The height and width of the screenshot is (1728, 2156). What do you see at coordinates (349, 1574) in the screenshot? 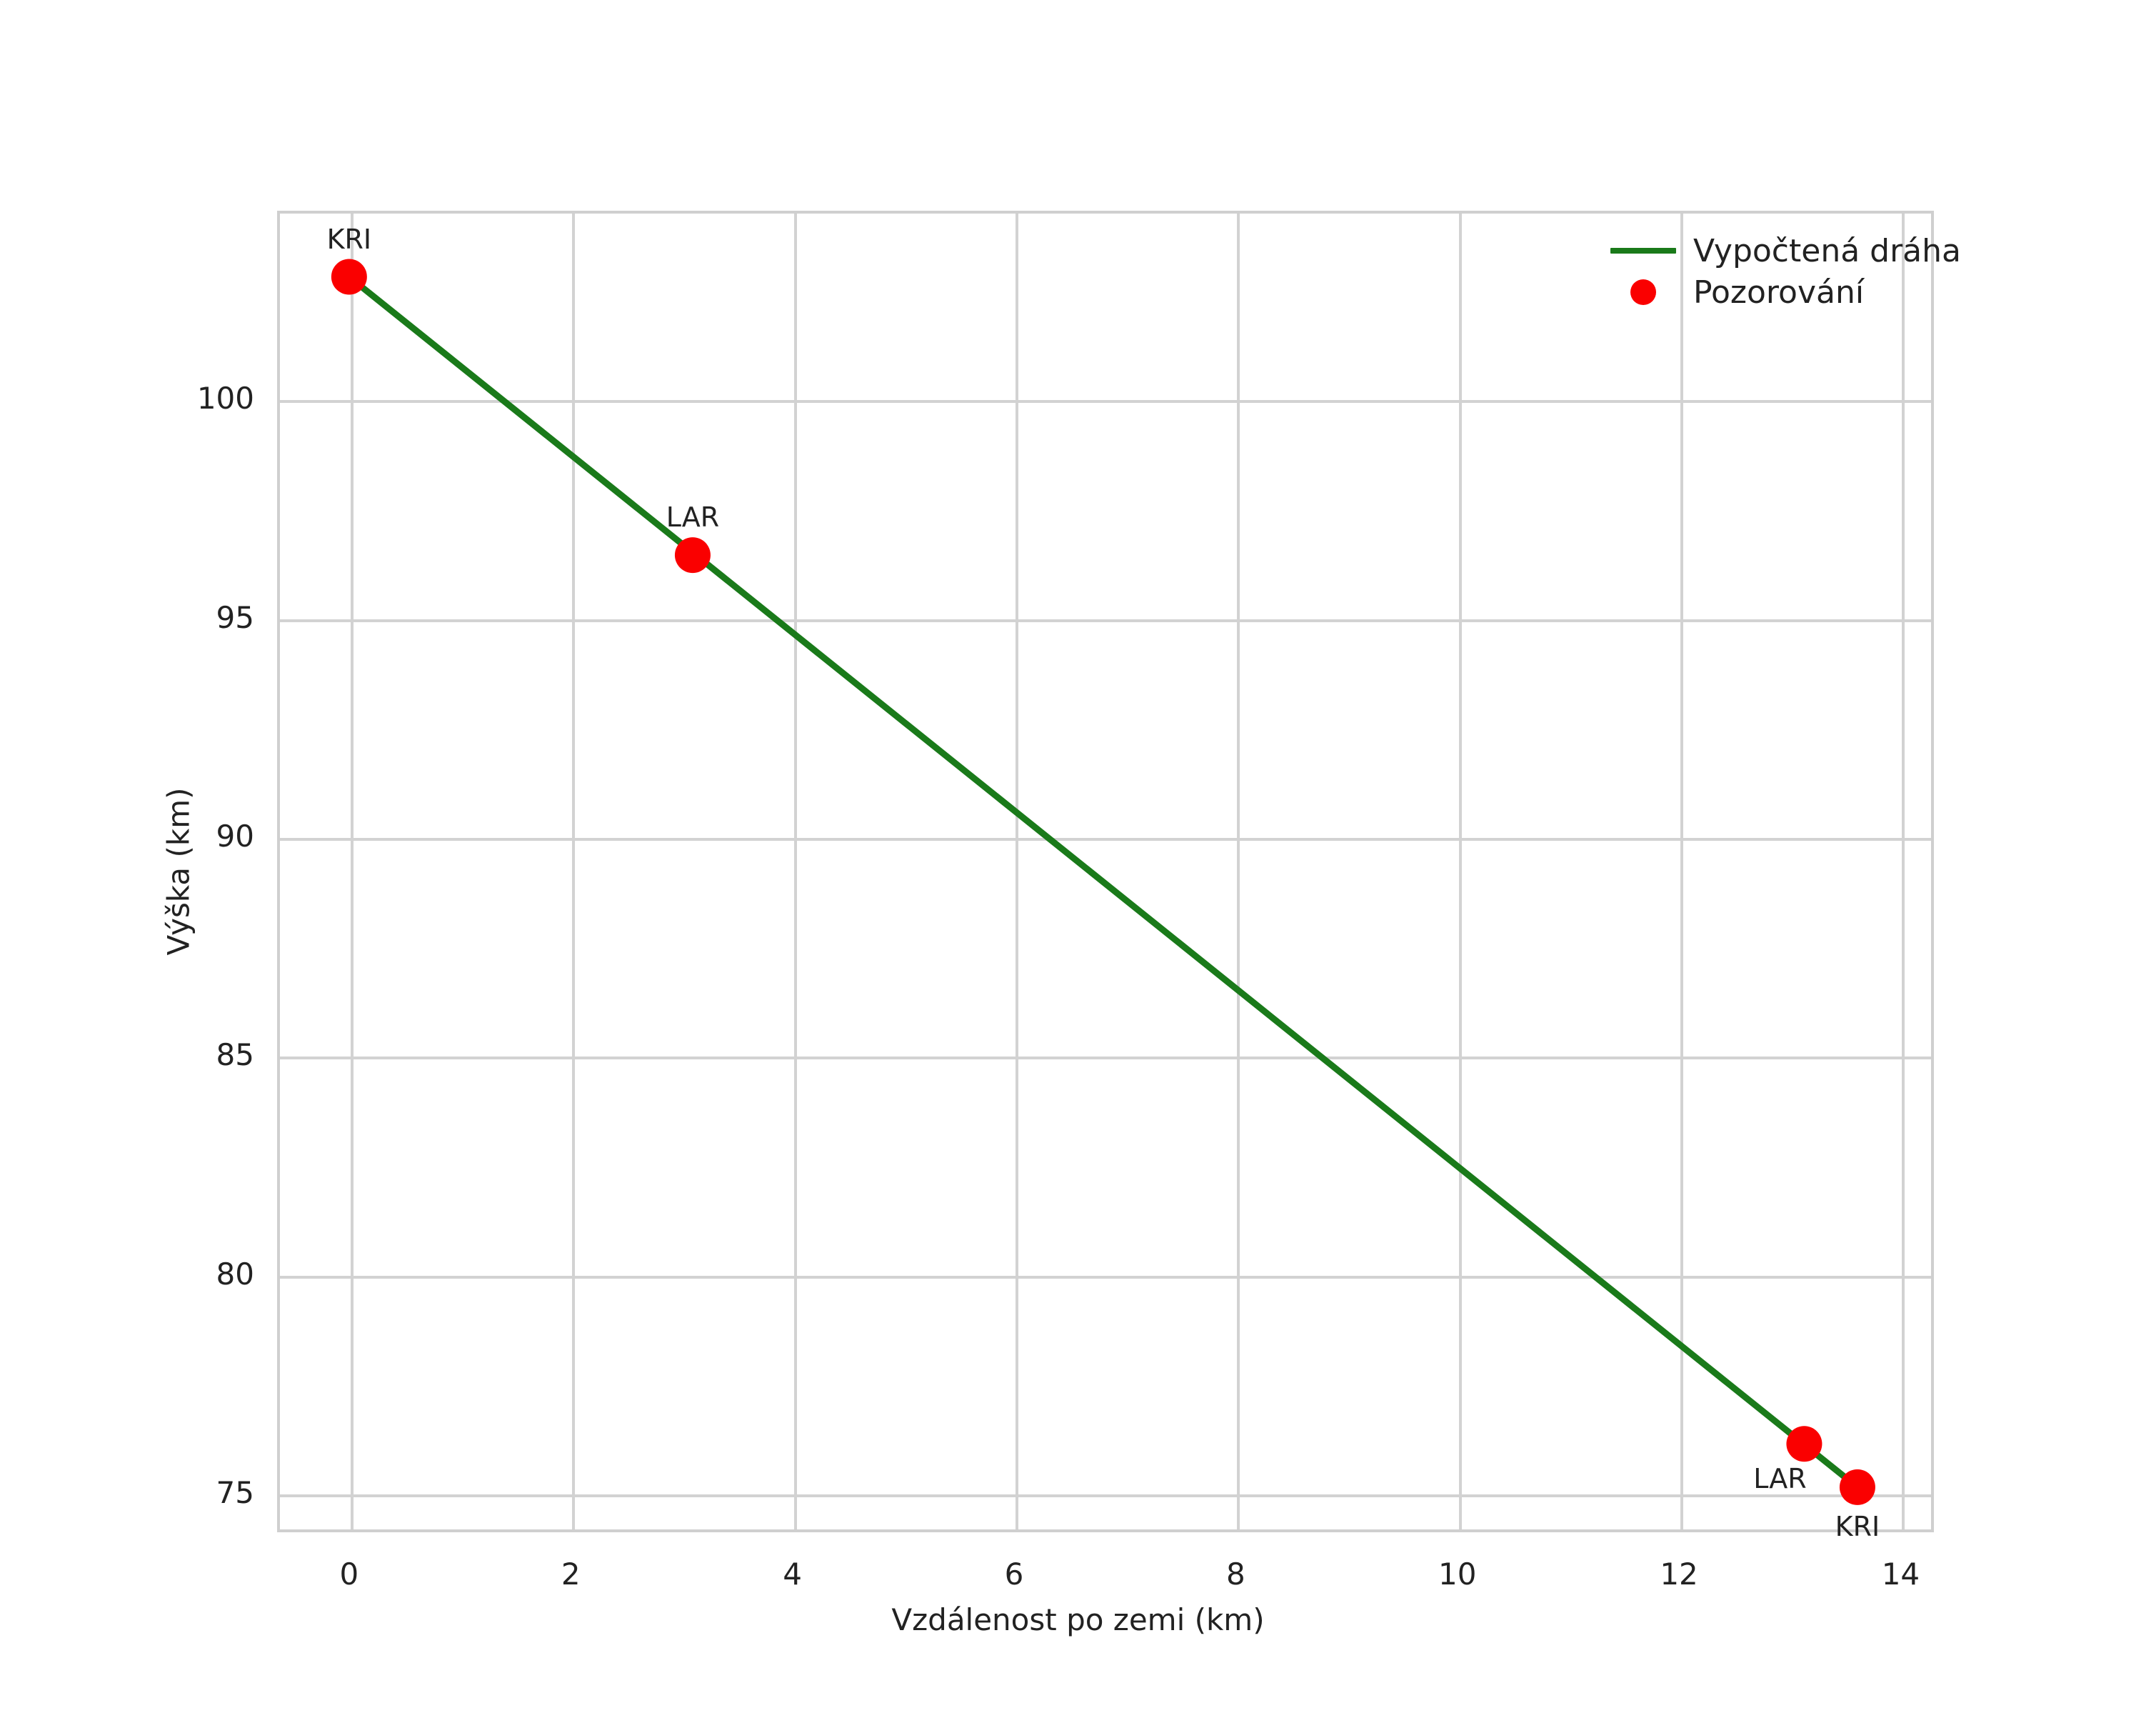
I see `x-tick-label: 0` at bounding box center [349, 1574].